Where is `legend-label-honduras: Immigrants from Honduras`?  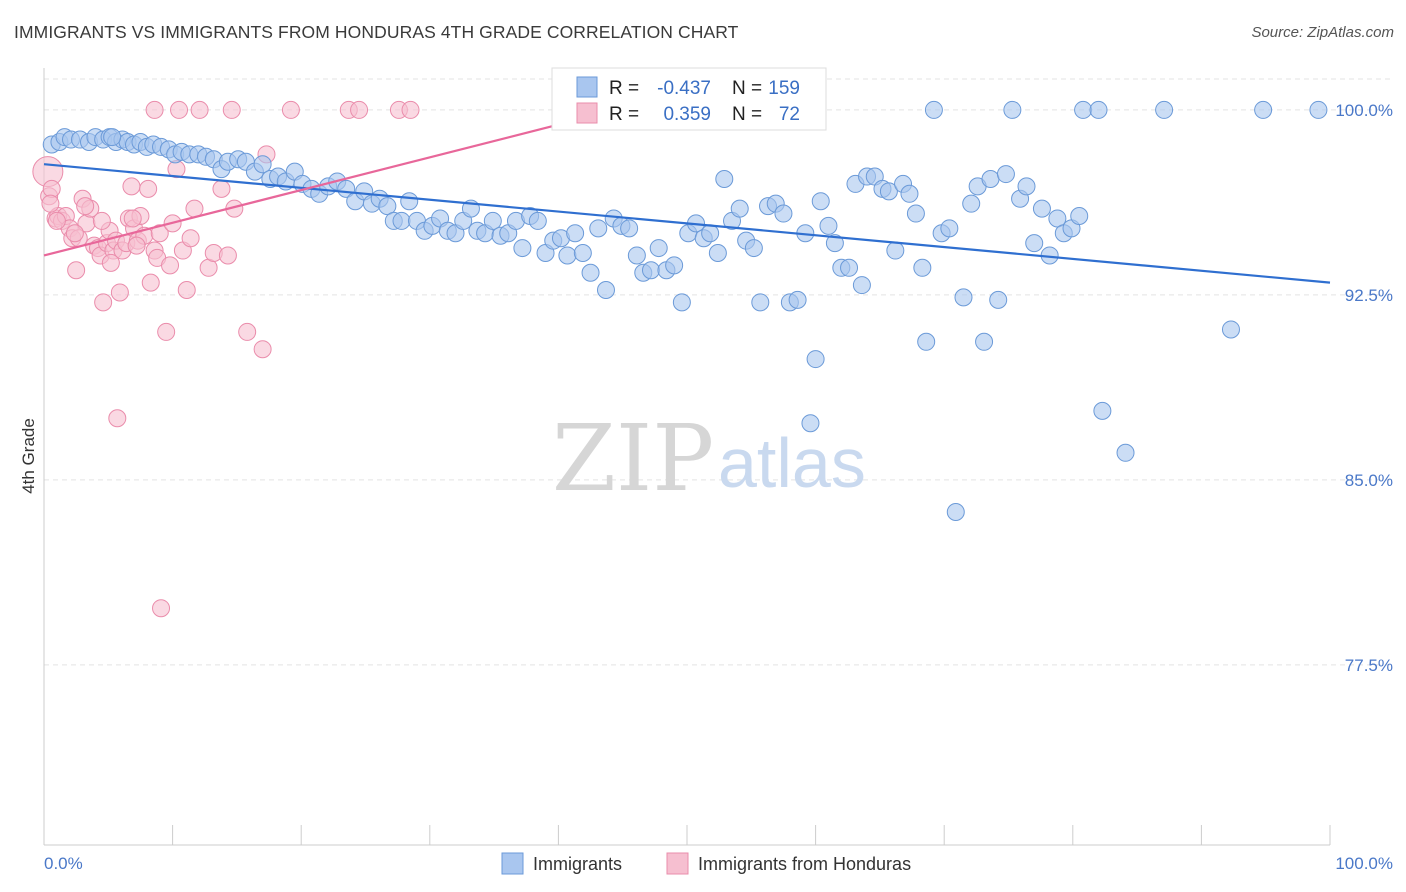 legend-label-honduras: Immigrants from Honduras is located at coordinates (804, 864).